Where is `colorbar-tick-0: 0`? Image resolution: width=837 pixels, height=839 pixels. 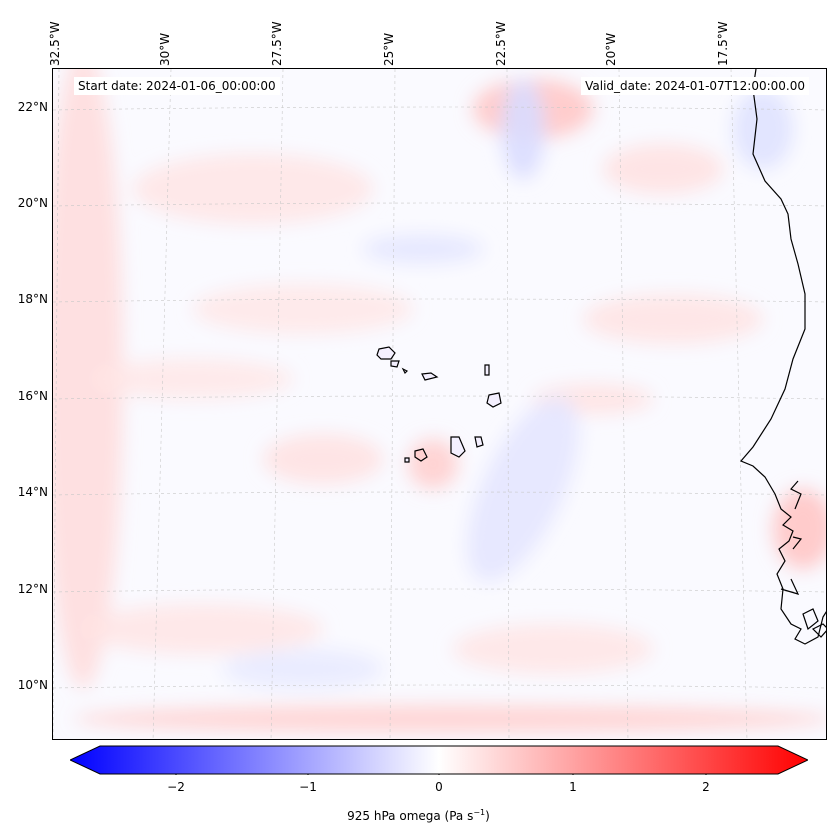
colorbar-tick-0: 0 is located at coordinates (439, 787).